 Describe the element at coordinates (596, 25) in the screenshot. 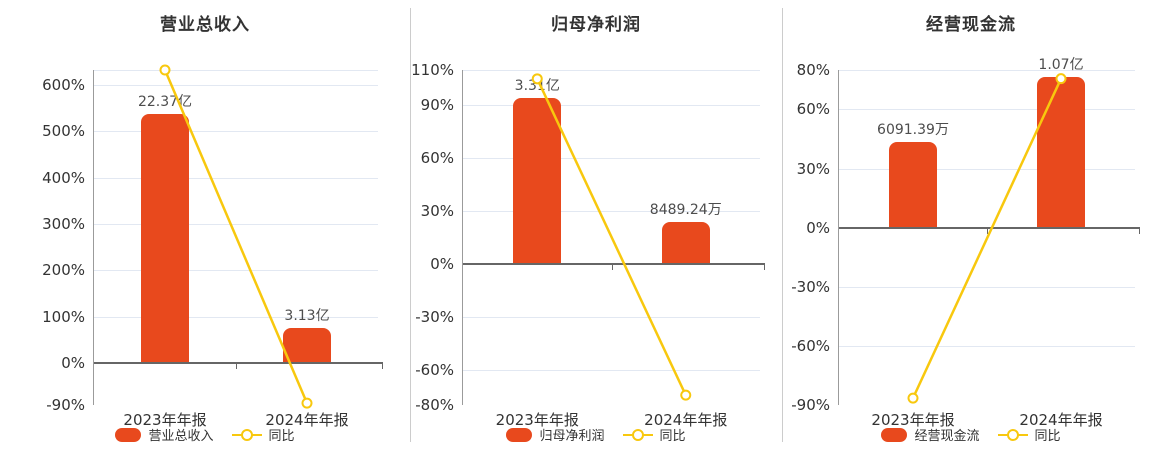

I see `chart-title: 归母净利润` at that location.